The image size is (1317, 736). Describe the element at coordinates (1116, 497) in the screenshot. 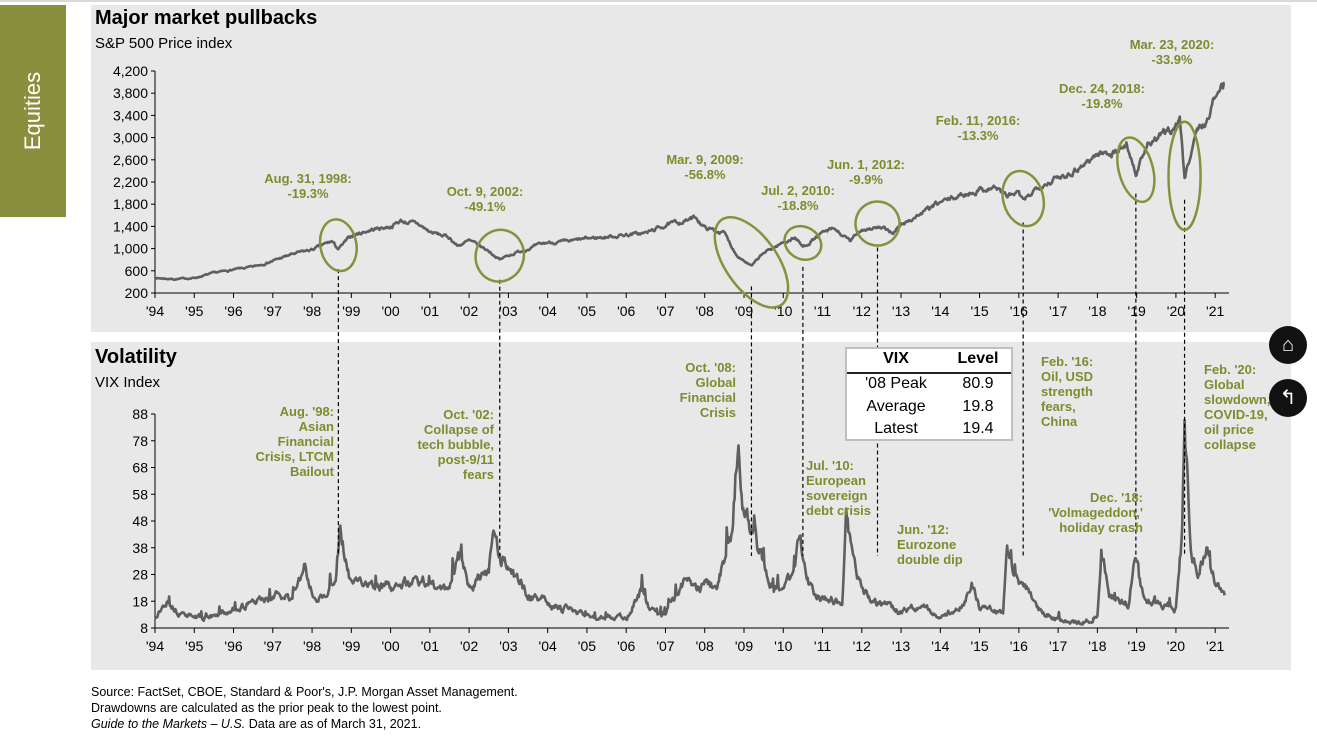

I see `vix-event-label: Dec. '18:` at that location.